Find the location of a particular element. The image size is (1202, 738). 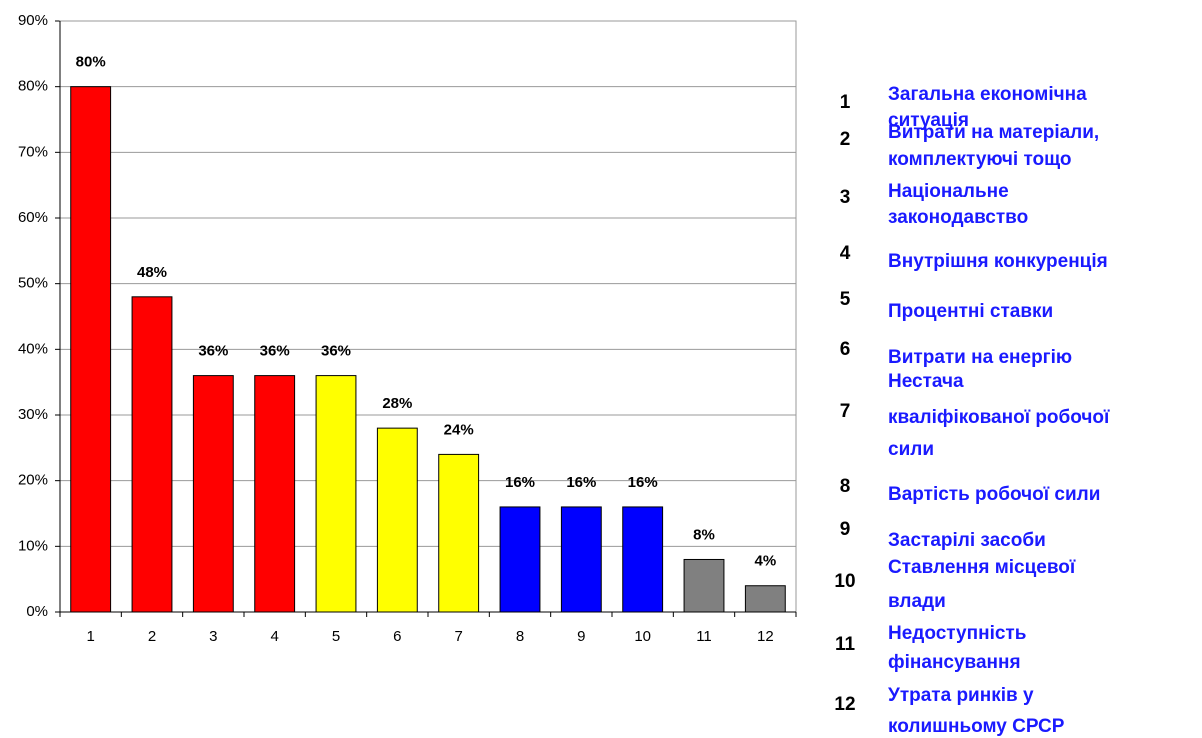

legend-label: Внутрішня конкуренція is located at coordinates (998, 261).